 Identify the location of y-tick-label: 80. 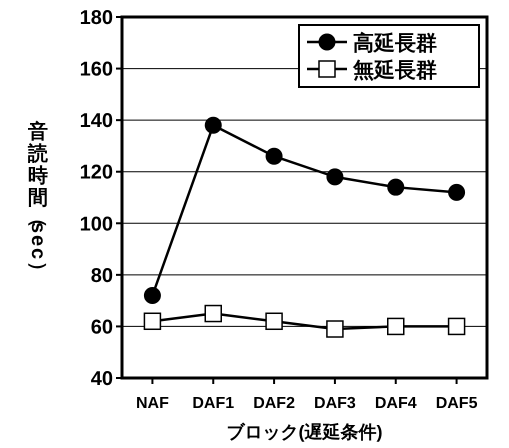
(101, 275).